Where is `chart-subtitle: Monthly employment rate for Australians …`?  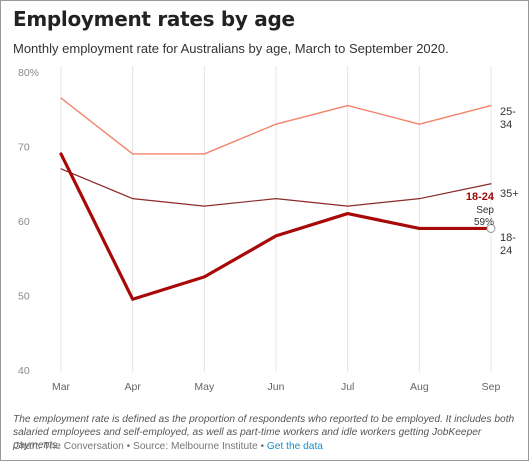 chart-subtitle: Monthly employment rate for Australians … is located at coordinates (231, 48).